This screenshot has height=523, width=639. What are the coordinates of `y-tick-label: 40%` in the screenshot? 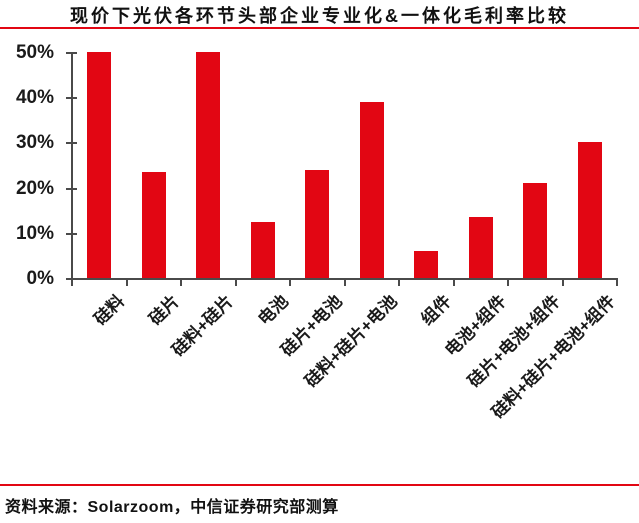 It's located at (34, 98).